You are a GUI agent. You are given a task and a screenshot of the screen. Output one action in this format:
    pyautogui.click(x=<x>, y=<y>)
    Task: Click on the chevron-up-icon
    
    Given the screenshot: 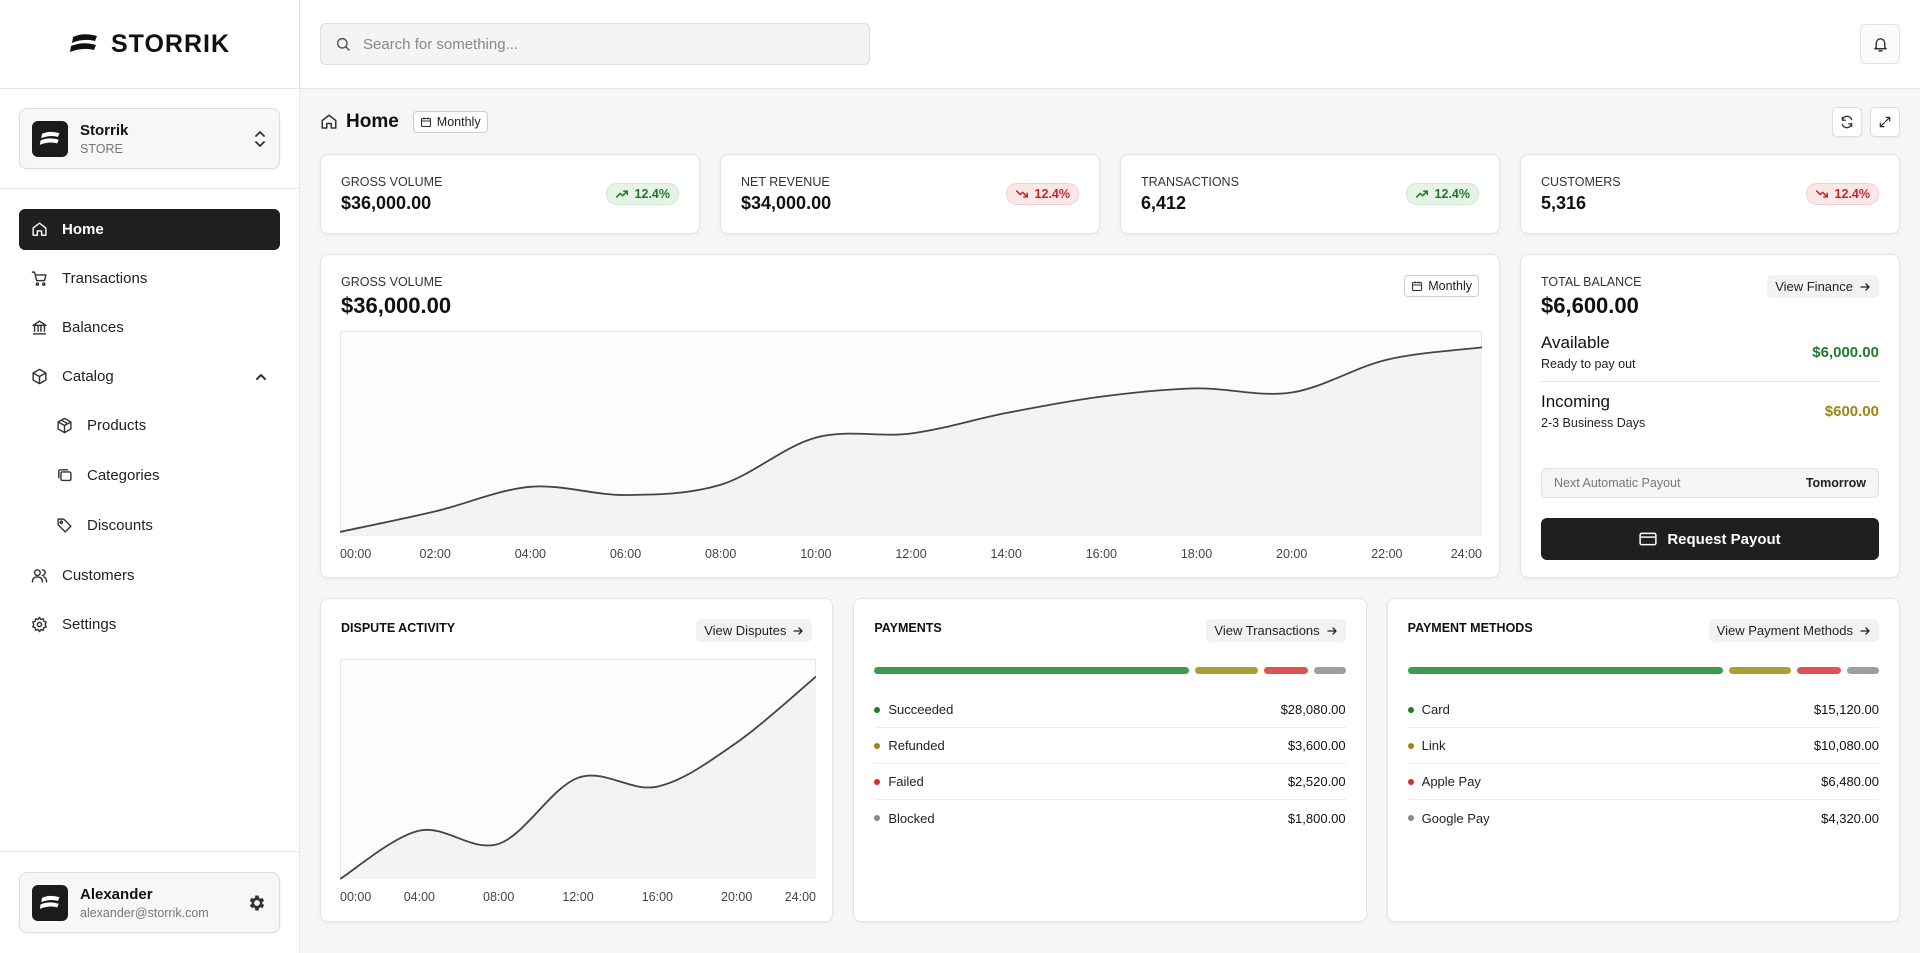 What is the action you would take?
    pyautogui.click(x=261, y=377)
    